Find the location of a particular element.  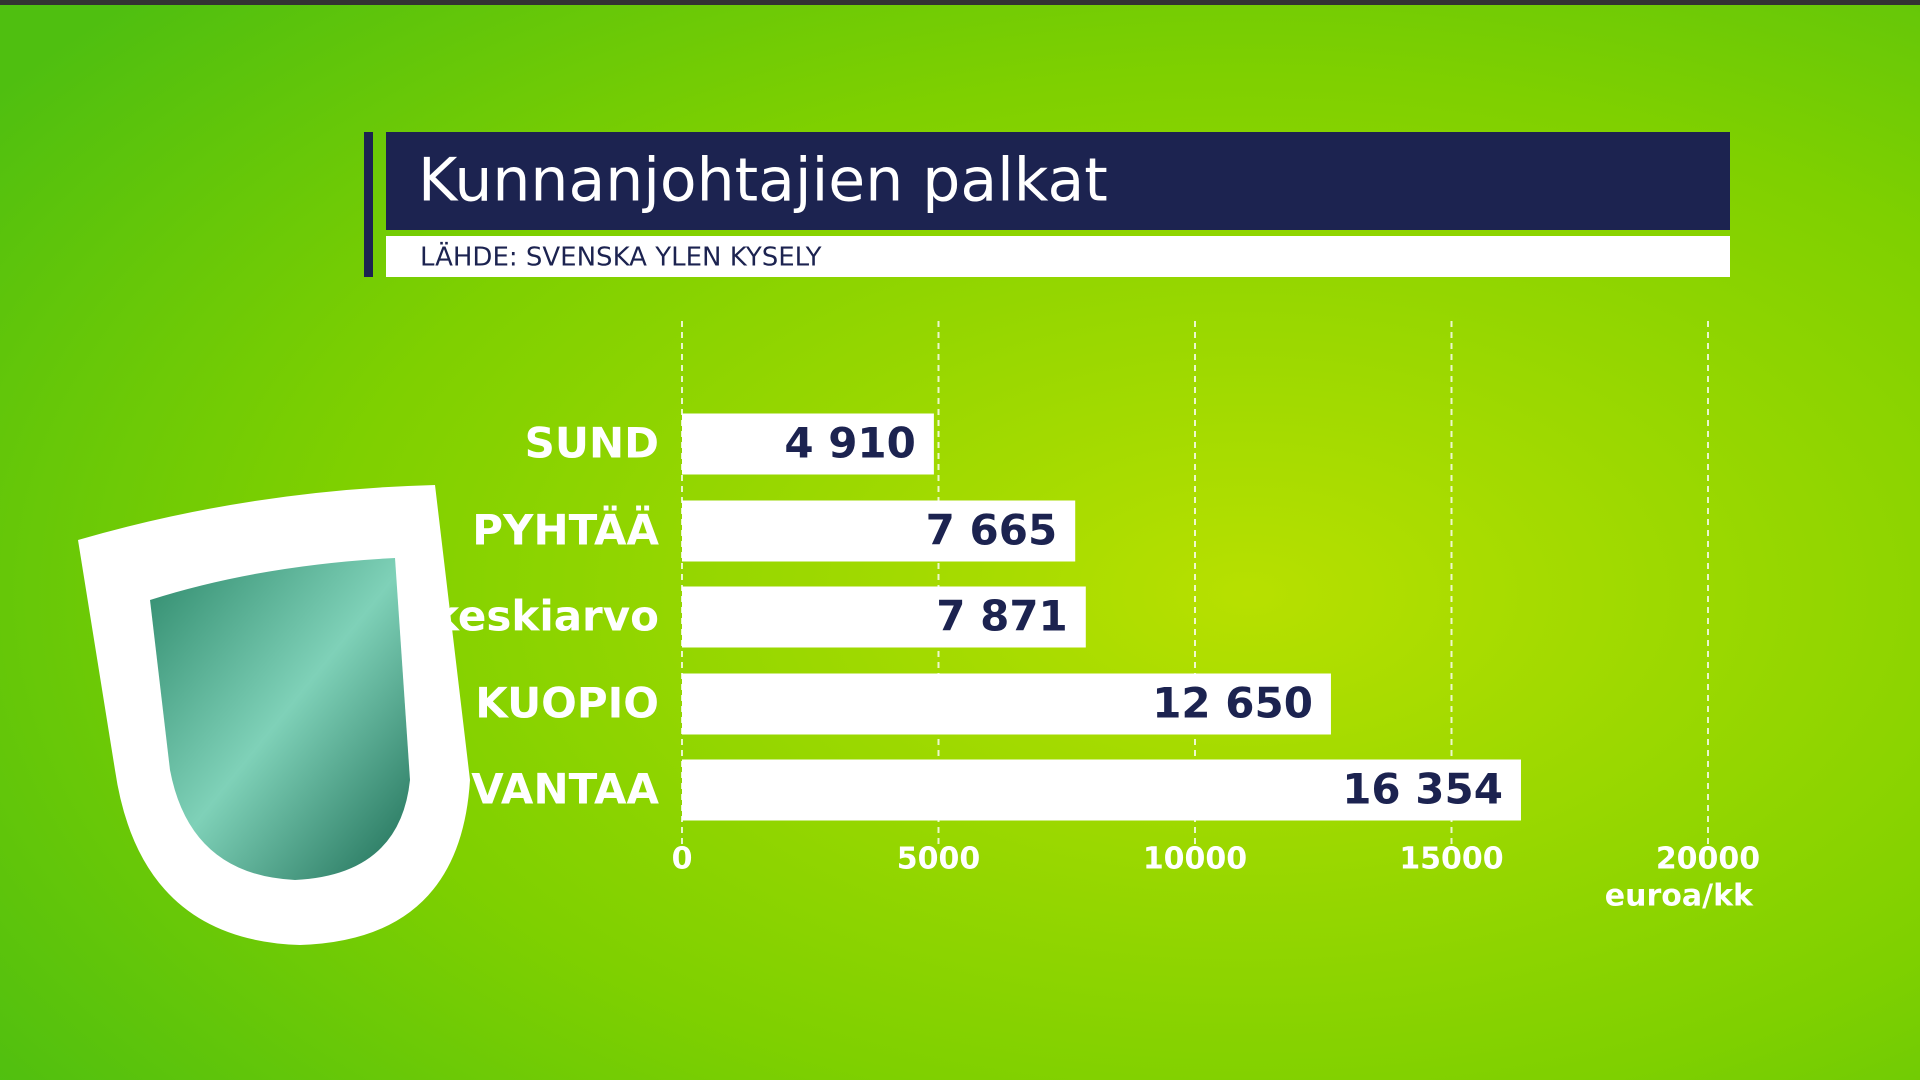

chart-subtitle: LÄHDE: SVENSKA YLEN KYSELY is located at coordinates (621, 257).